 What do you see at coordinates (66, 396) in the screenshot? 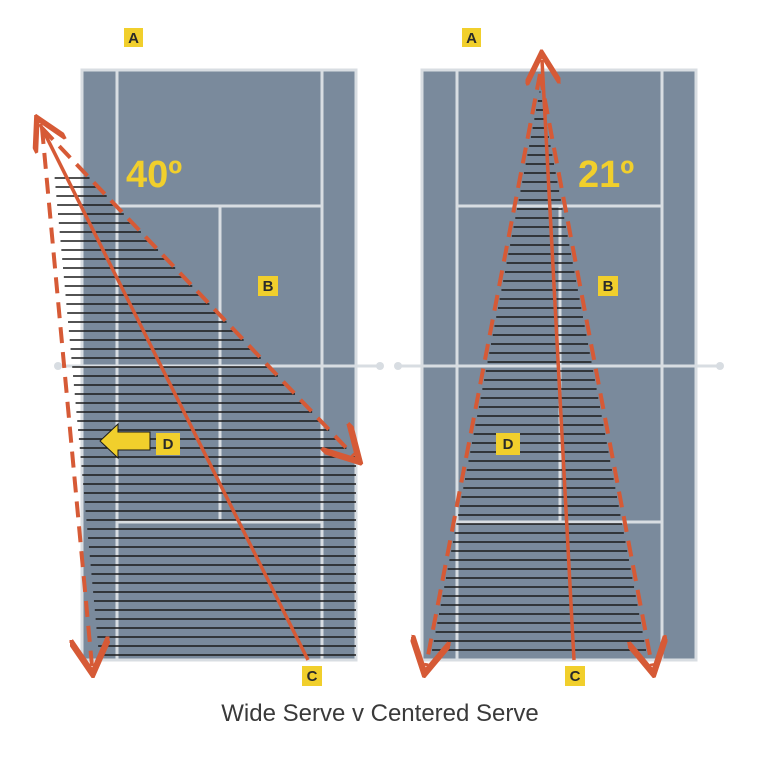
I see `left-dashed-lower-boundary` at bounding box center [66, 396].